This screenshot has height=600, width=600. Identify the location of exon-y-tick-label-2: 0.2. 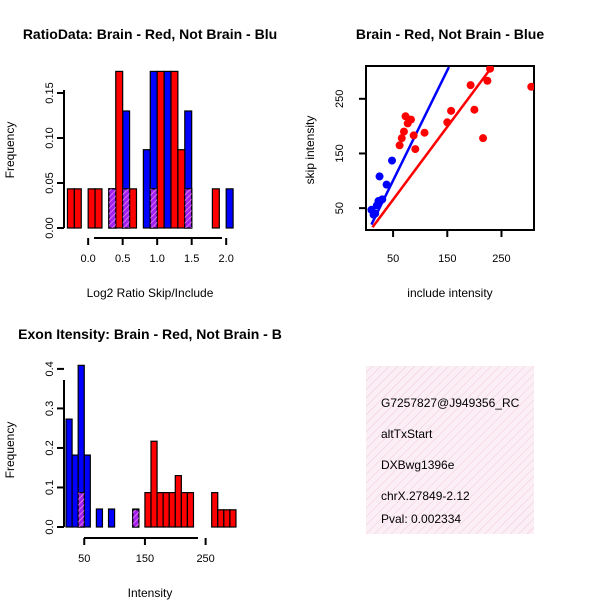
(50, 447).